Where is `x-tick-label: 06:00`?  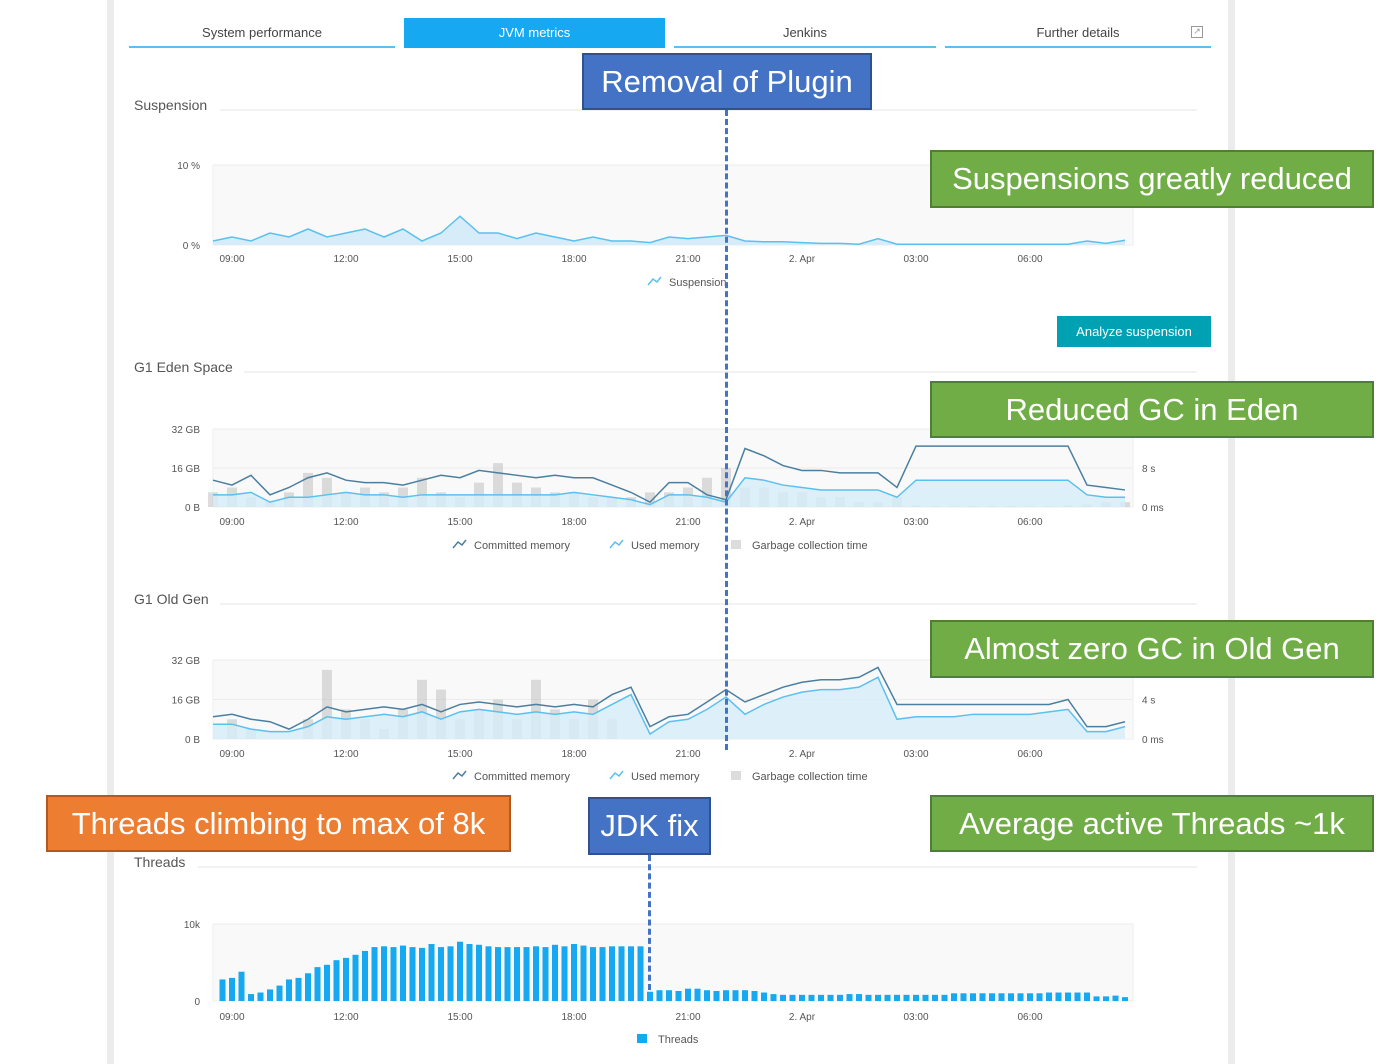 x-tick-label: 06:00 is located at coordinates (1029, 1017).